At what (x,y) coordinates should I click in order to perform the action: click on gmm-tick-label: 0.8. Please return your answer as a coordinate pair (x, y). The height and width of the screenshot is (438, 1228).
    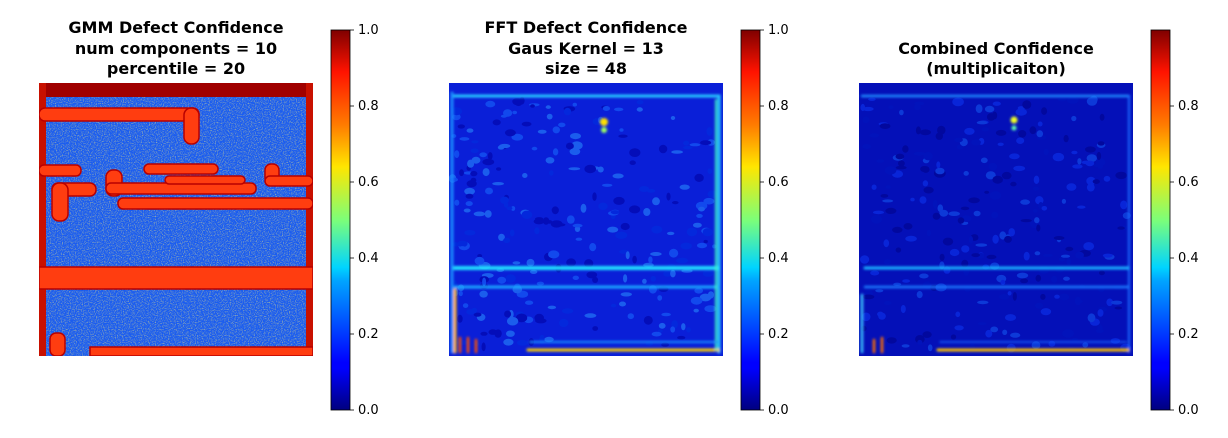
    Looking at the image, I should click on (368, 106).